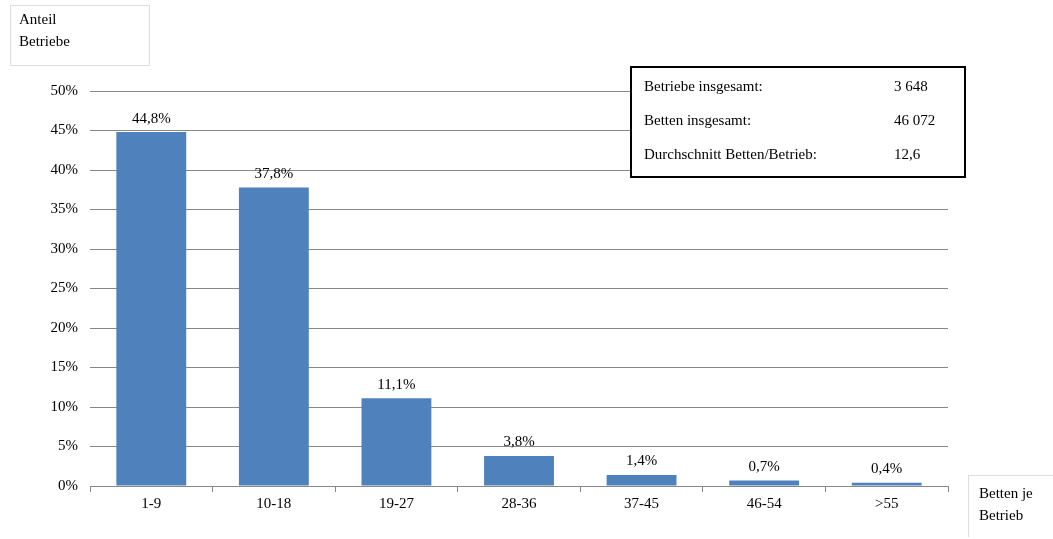 This screenshot has height=539, width=1053. Describe the element at coordinates (642, 502) in the screenshot. I see `x-tick-label: 37-45` at that location.